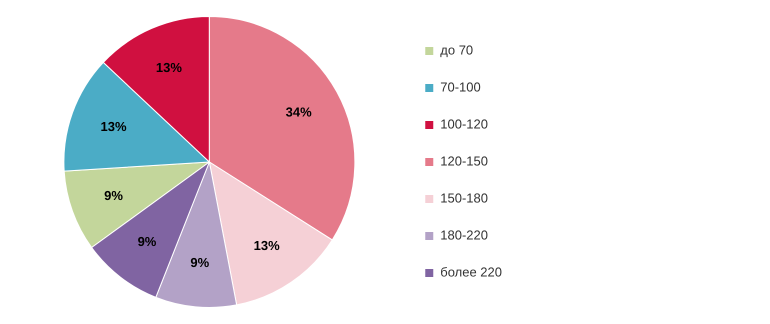 Image resolution: width=770 pixels, height=324 pixels. Describe the element at coordinates (299, 112) in the screenshot. I see `data-label: 34%` at that location.